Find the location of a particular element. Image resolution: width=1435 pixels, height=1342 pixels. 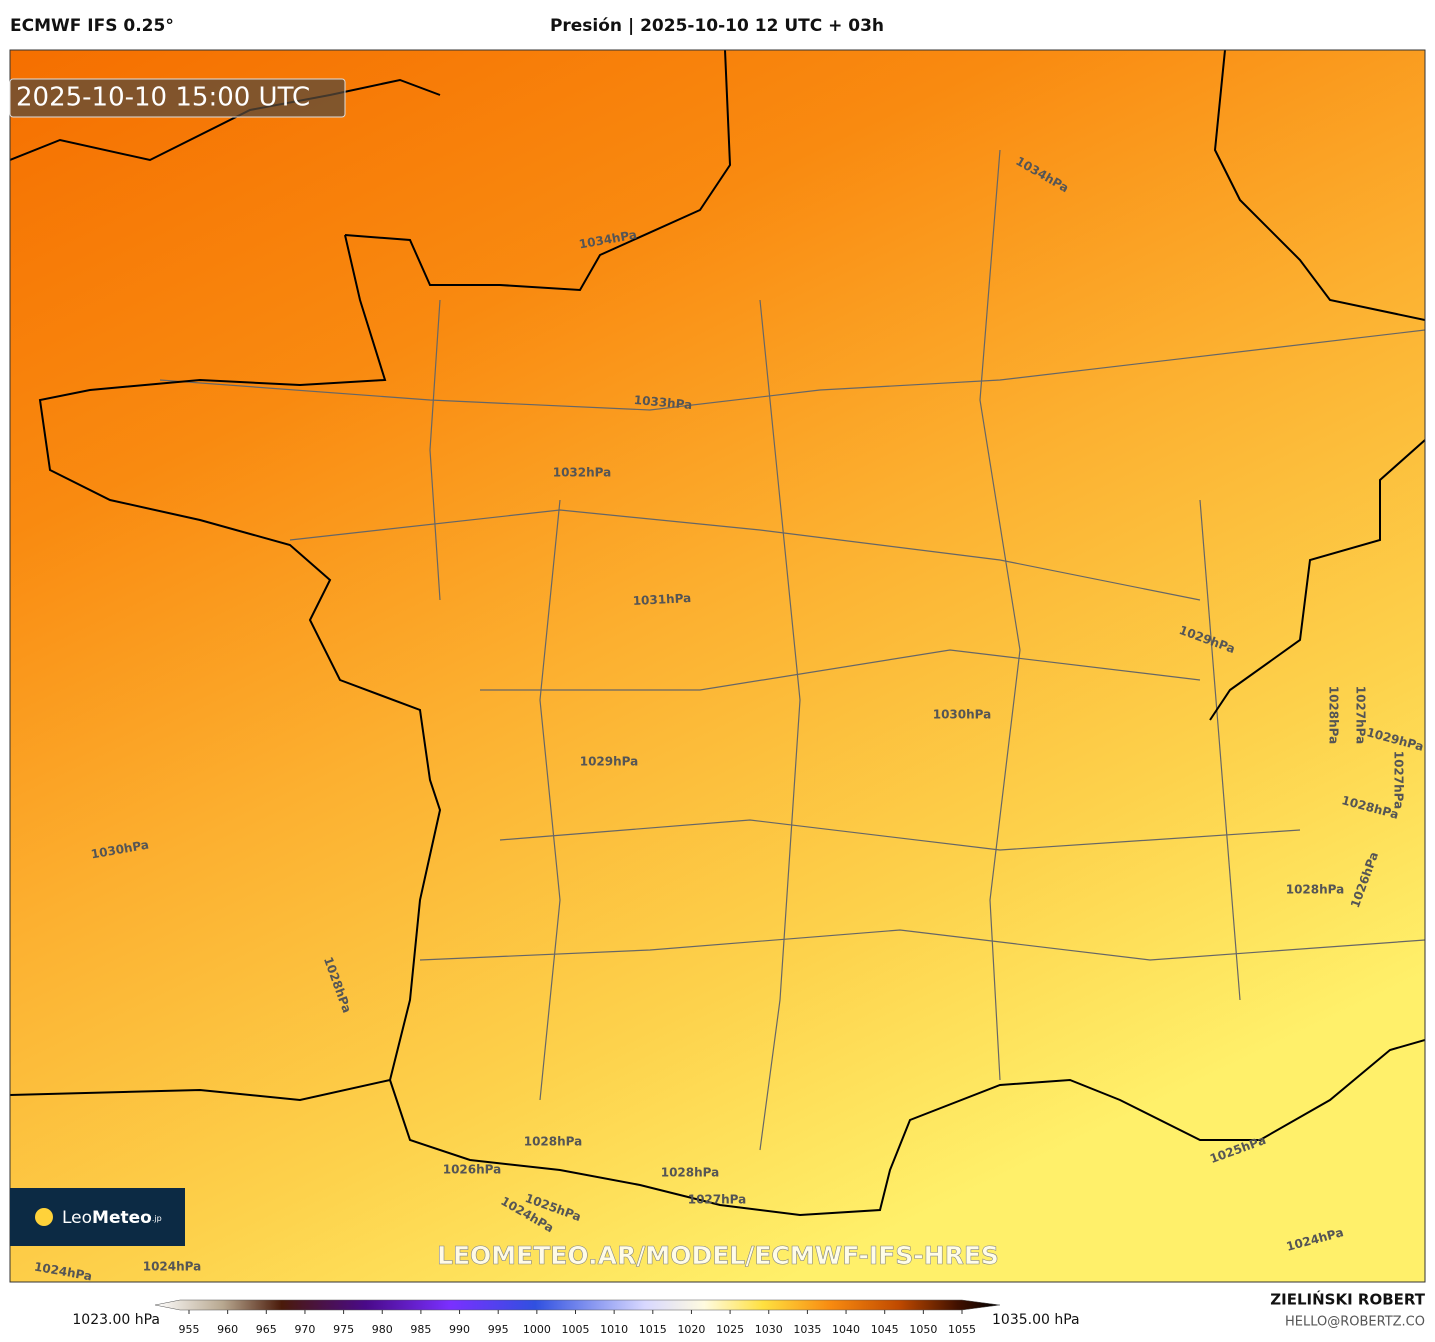

colorbar-tick-label: 1045 is located at coordinates (885, 1329).